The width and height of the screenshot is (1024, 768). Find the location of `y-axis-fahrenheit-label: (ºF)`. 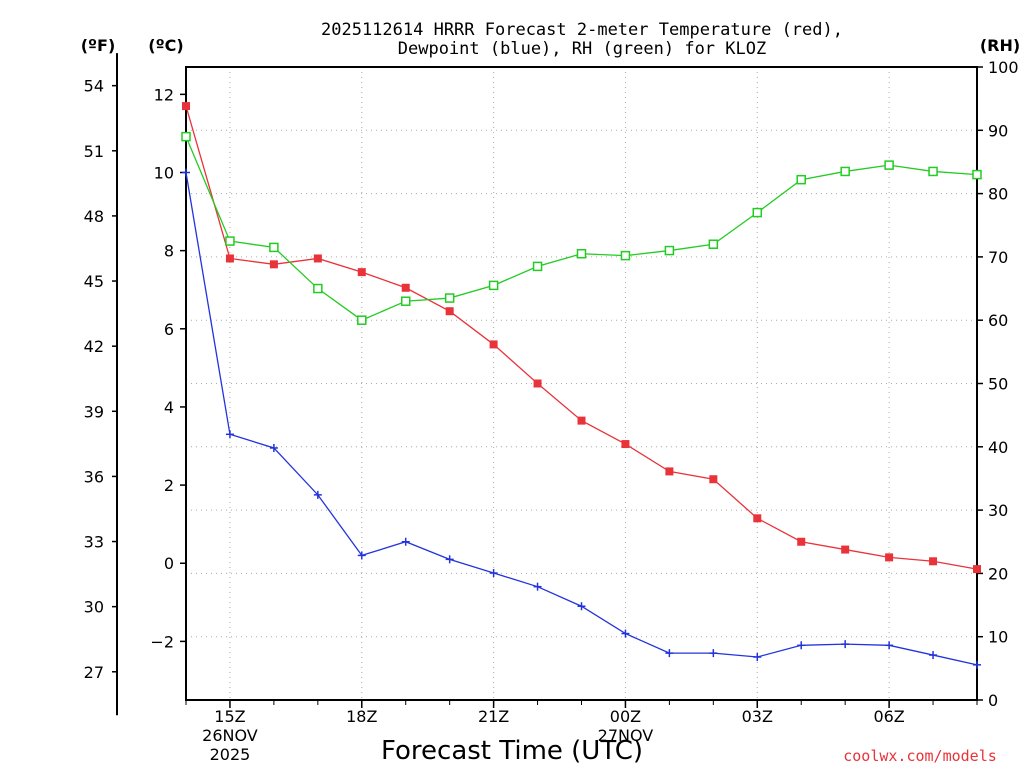

y-axis-fahrenheit-label: (ºF) is located at coordinates (98, 45).